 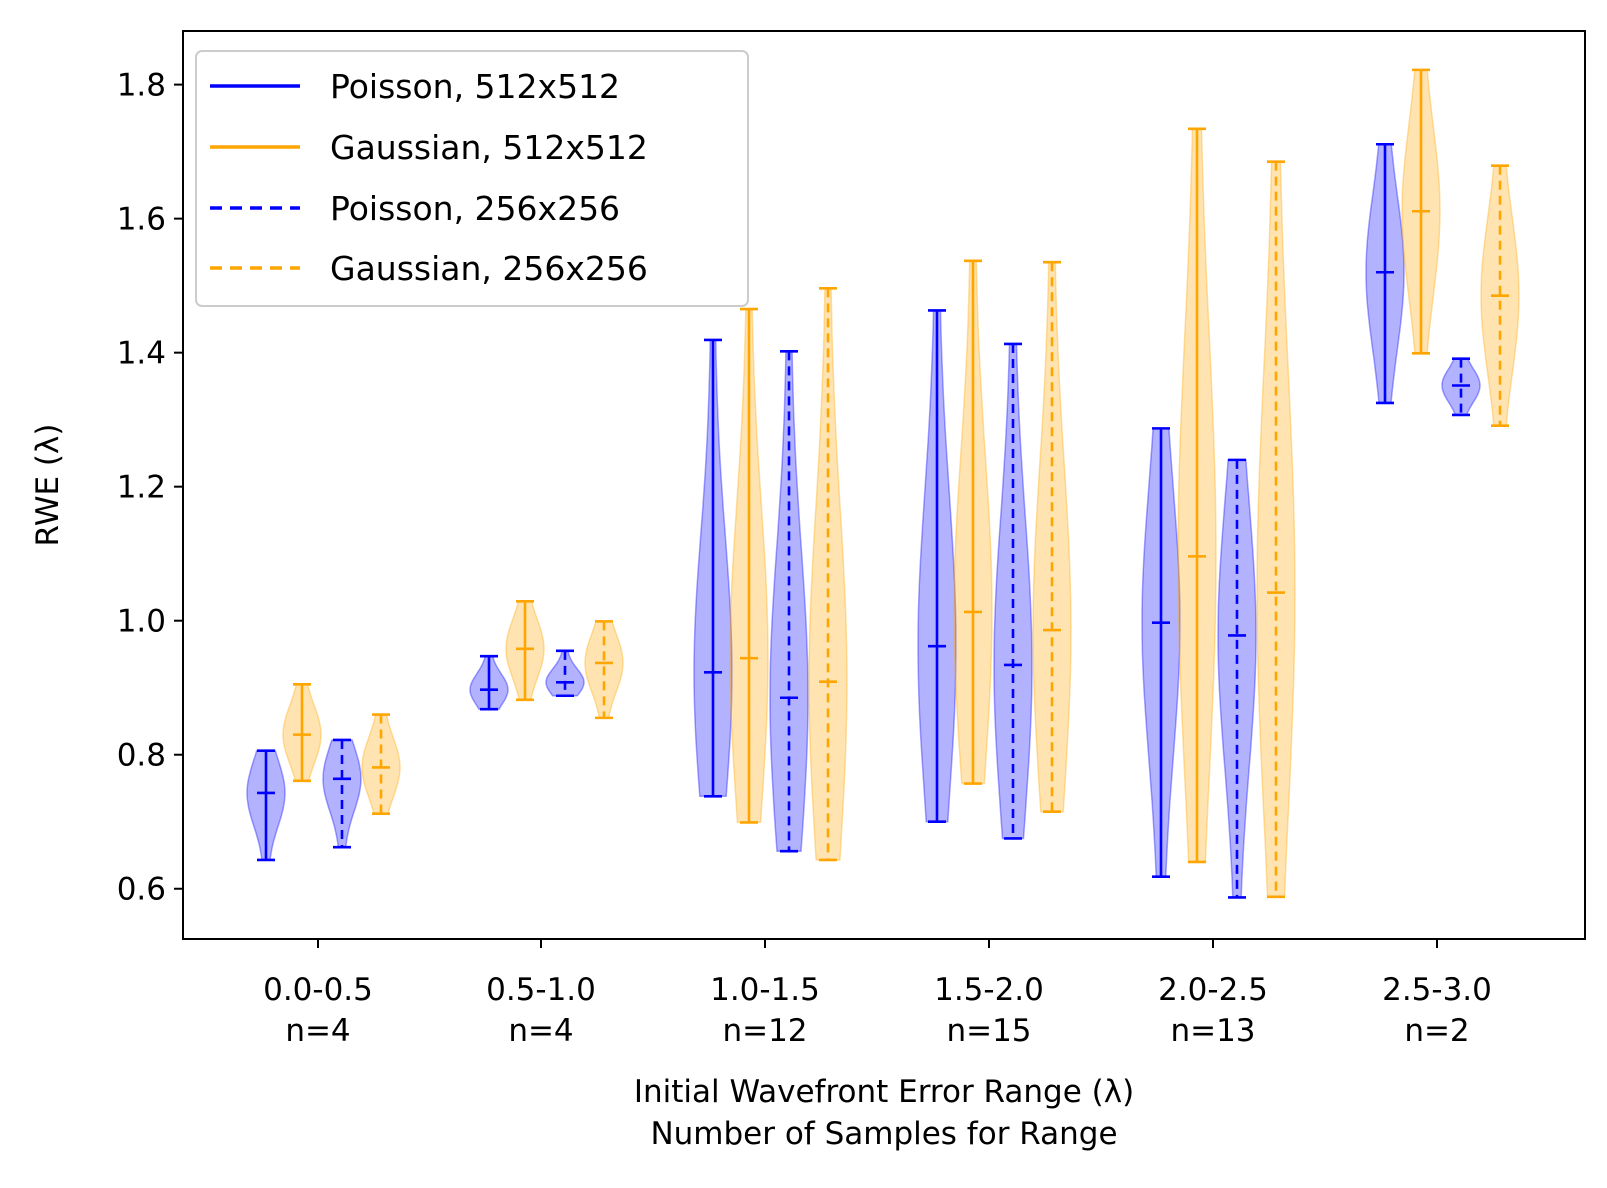 What do you see at coordinates (141, 220) in the screenshot?
I see `y-tick-label: 1.6` at bounding box center [141, 220].